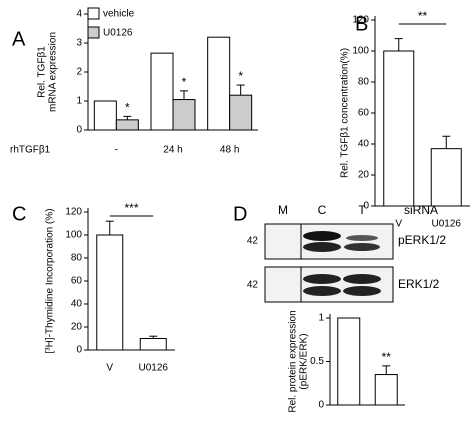  I want to click on panel-label: D, so click(240, 214).